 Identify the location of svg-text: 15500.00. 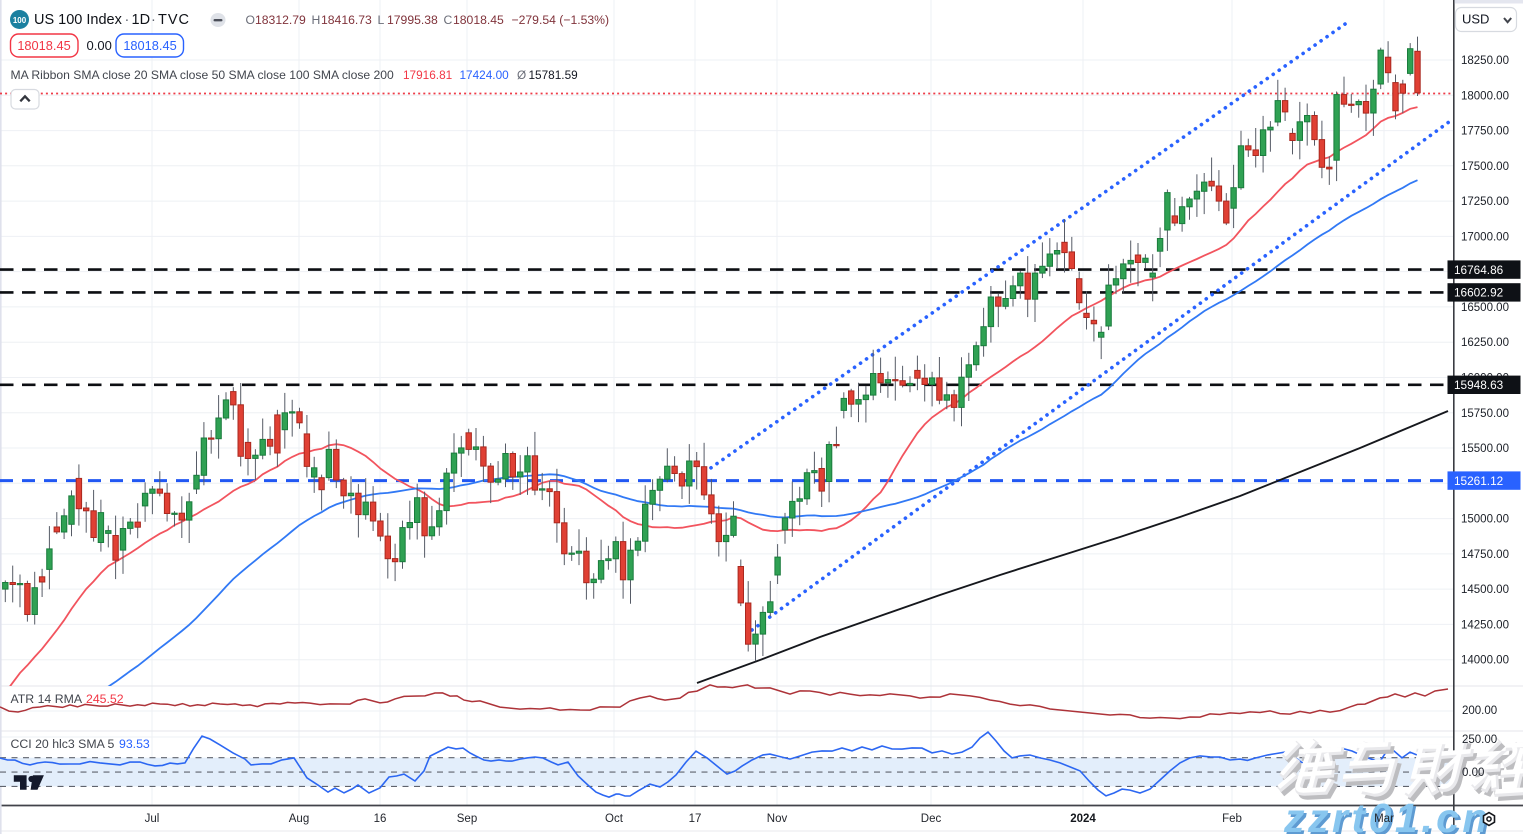
(1485, 449).